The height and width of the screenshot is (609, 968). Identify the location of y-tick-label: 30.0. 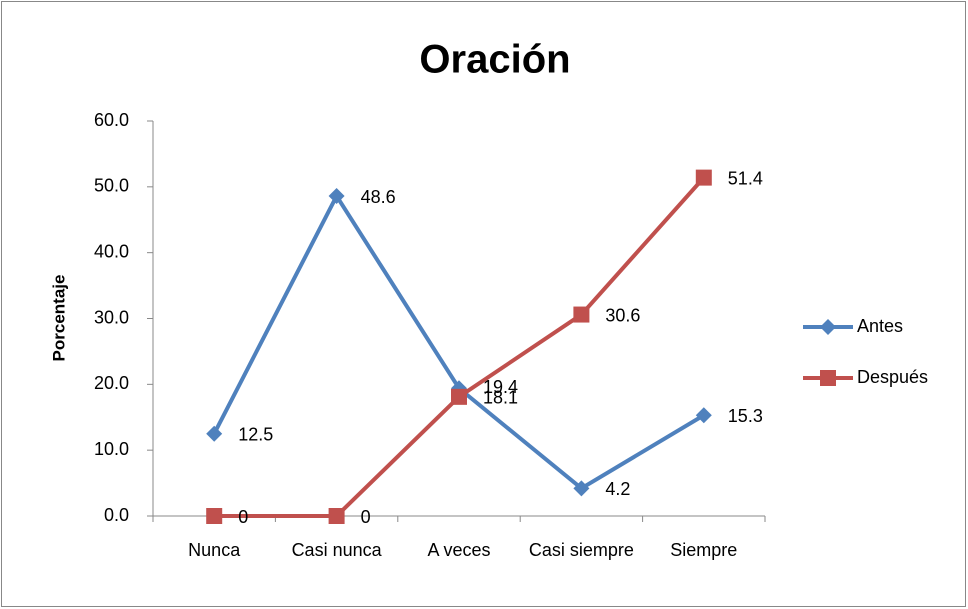
(111, 317).